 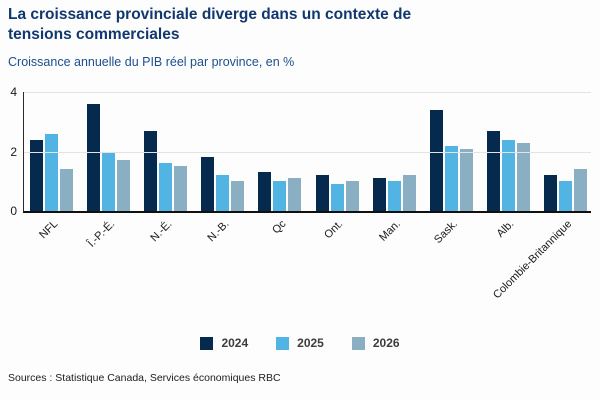 What do you see at coordinates (13, 151) in the screenshot?
I see `y-axis-tick-label: 2` at bounding box center [13, 151].